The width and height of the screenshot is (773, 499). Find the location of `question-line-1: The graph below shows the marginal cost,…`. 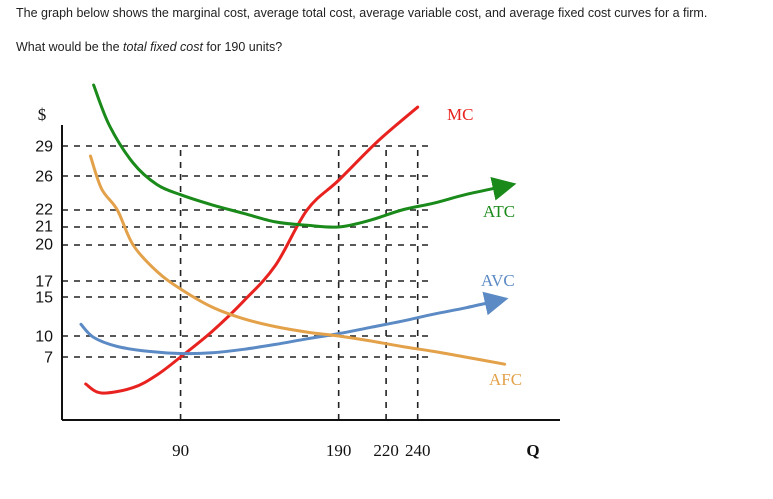

question-line-1: The graph below shows the marginal cost,… is located at coordinates (362, 13).